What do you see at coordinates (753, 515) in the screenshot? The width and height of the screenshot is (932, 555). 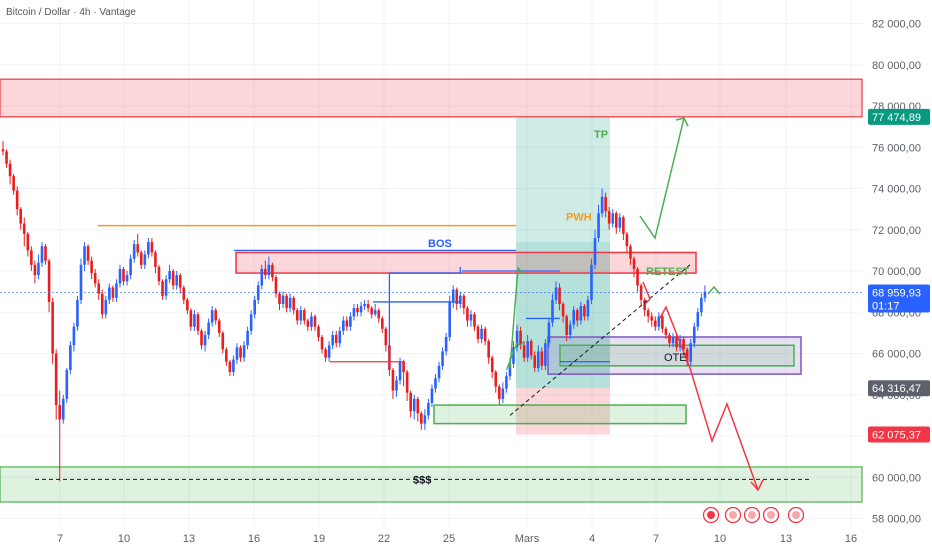 I see `event-icons` at bounding box center [753, 515].